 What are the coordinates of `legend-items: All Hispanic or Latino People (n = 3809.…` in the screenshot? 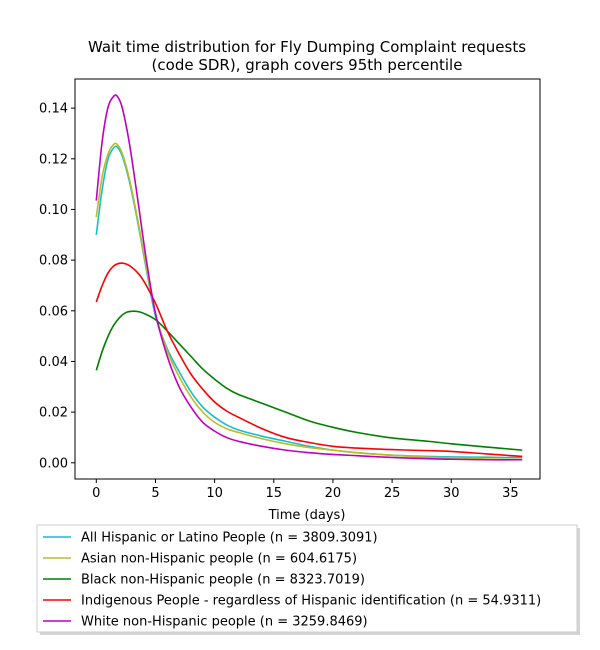 It's located at (292, 580).